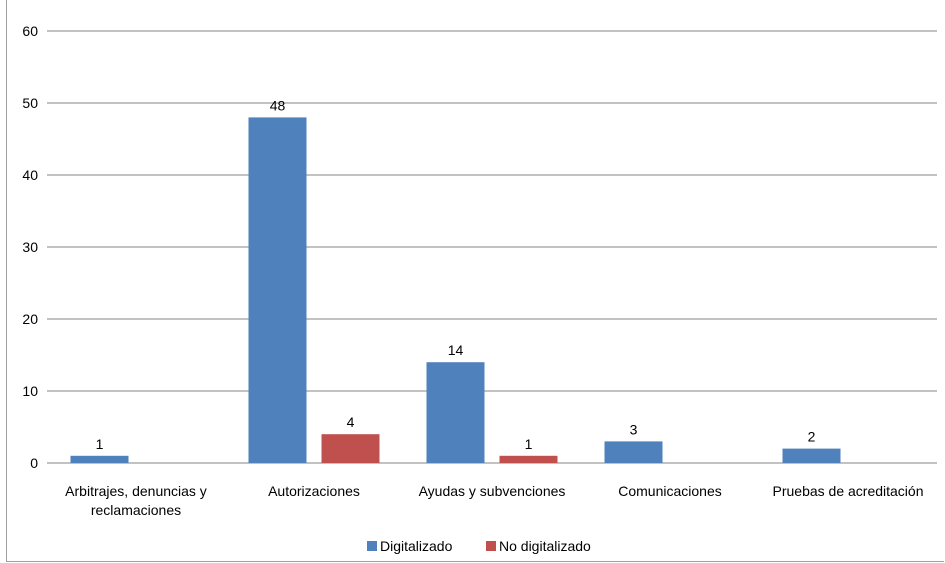 The image size is (945, 563). What do you see at coordinates (812, 437) in the screenshot?
I see `data-label: 2` at bounding box center [812, 437].